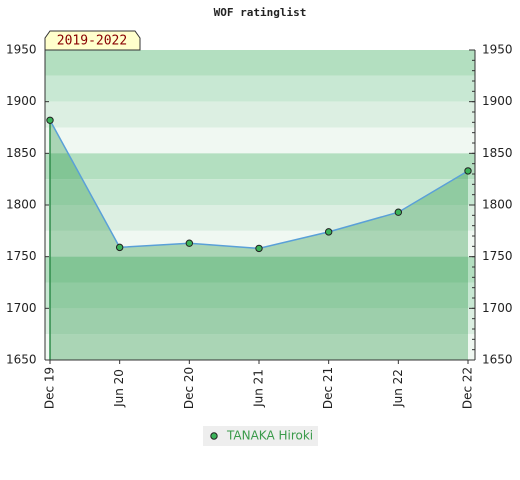  I want to click on legend-label: TANAKA Hiroki, so click(269, 436).